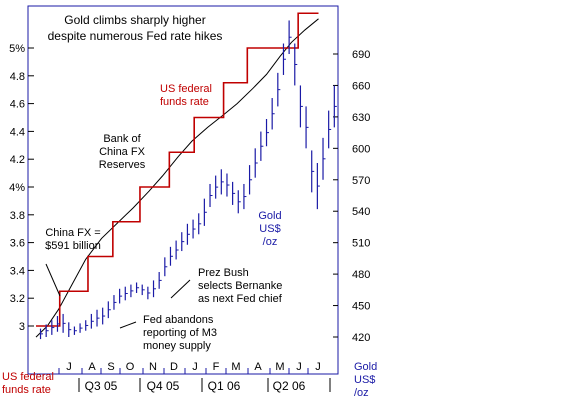 The image size is (563, 418). I want to click on annotation-text: Bank of China FX Reserves, so click(122, 152).